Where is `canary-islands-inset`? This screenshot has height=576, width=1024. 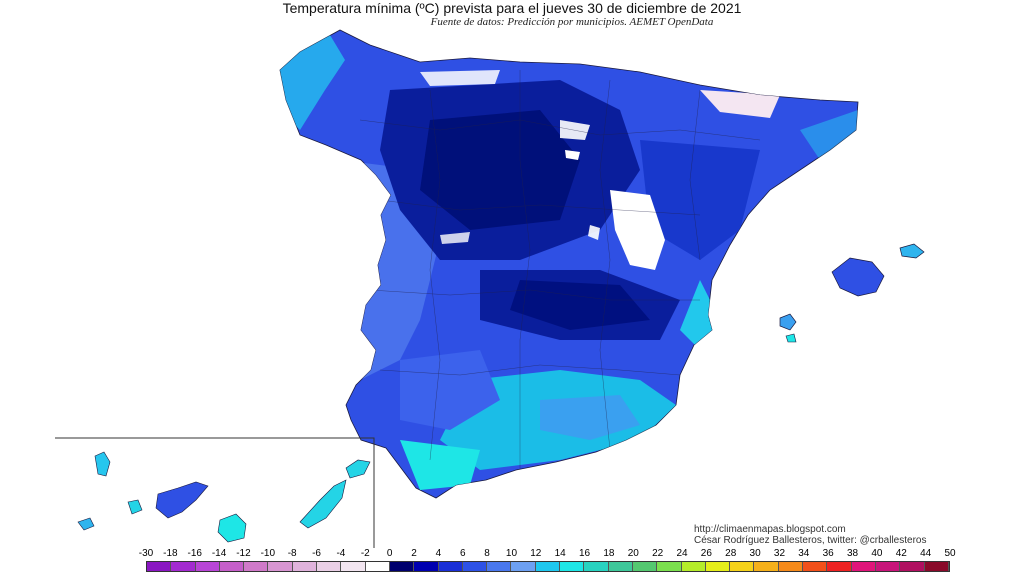 canary-islands-inset is located at coordinates (215, 492).